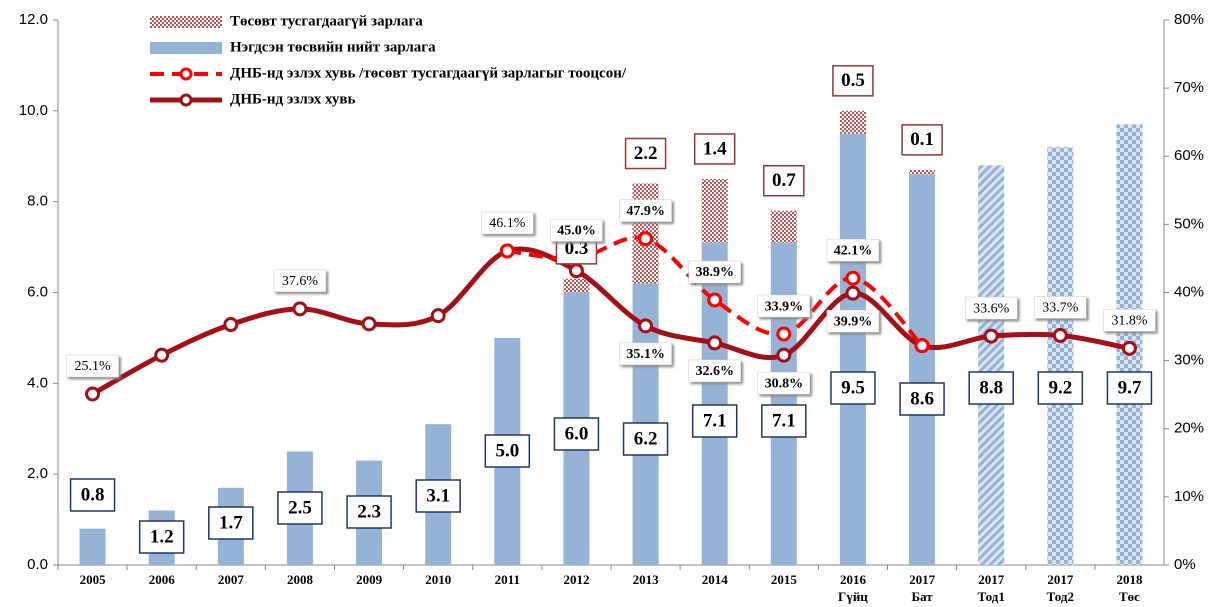  What do you see at coordinates (991, 596) in the screenshot?
I see `x-tick-label: Тод1` at bounding box center [991, 596].